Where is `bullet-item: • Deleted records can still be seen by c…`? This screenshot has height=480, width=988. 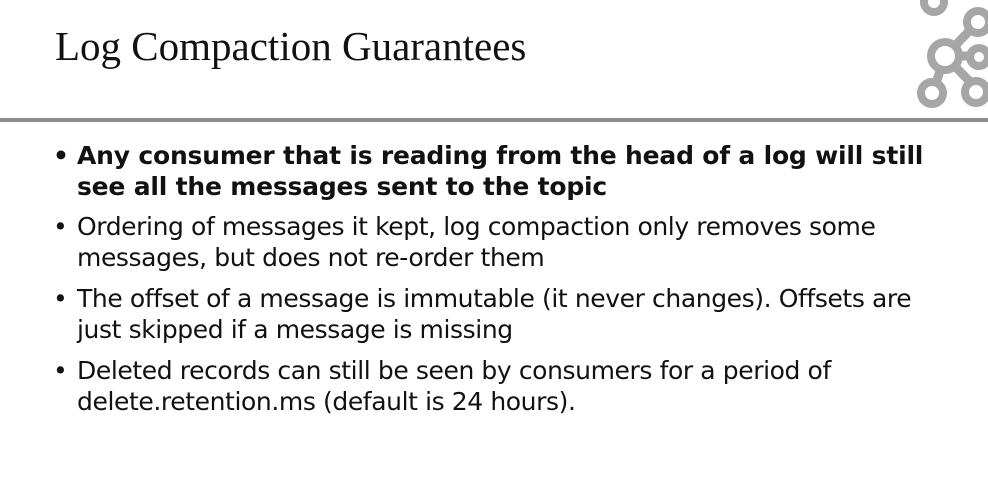 bullet-item: • Deleted records can still be seen by c… is located at coordinates (505, 386).